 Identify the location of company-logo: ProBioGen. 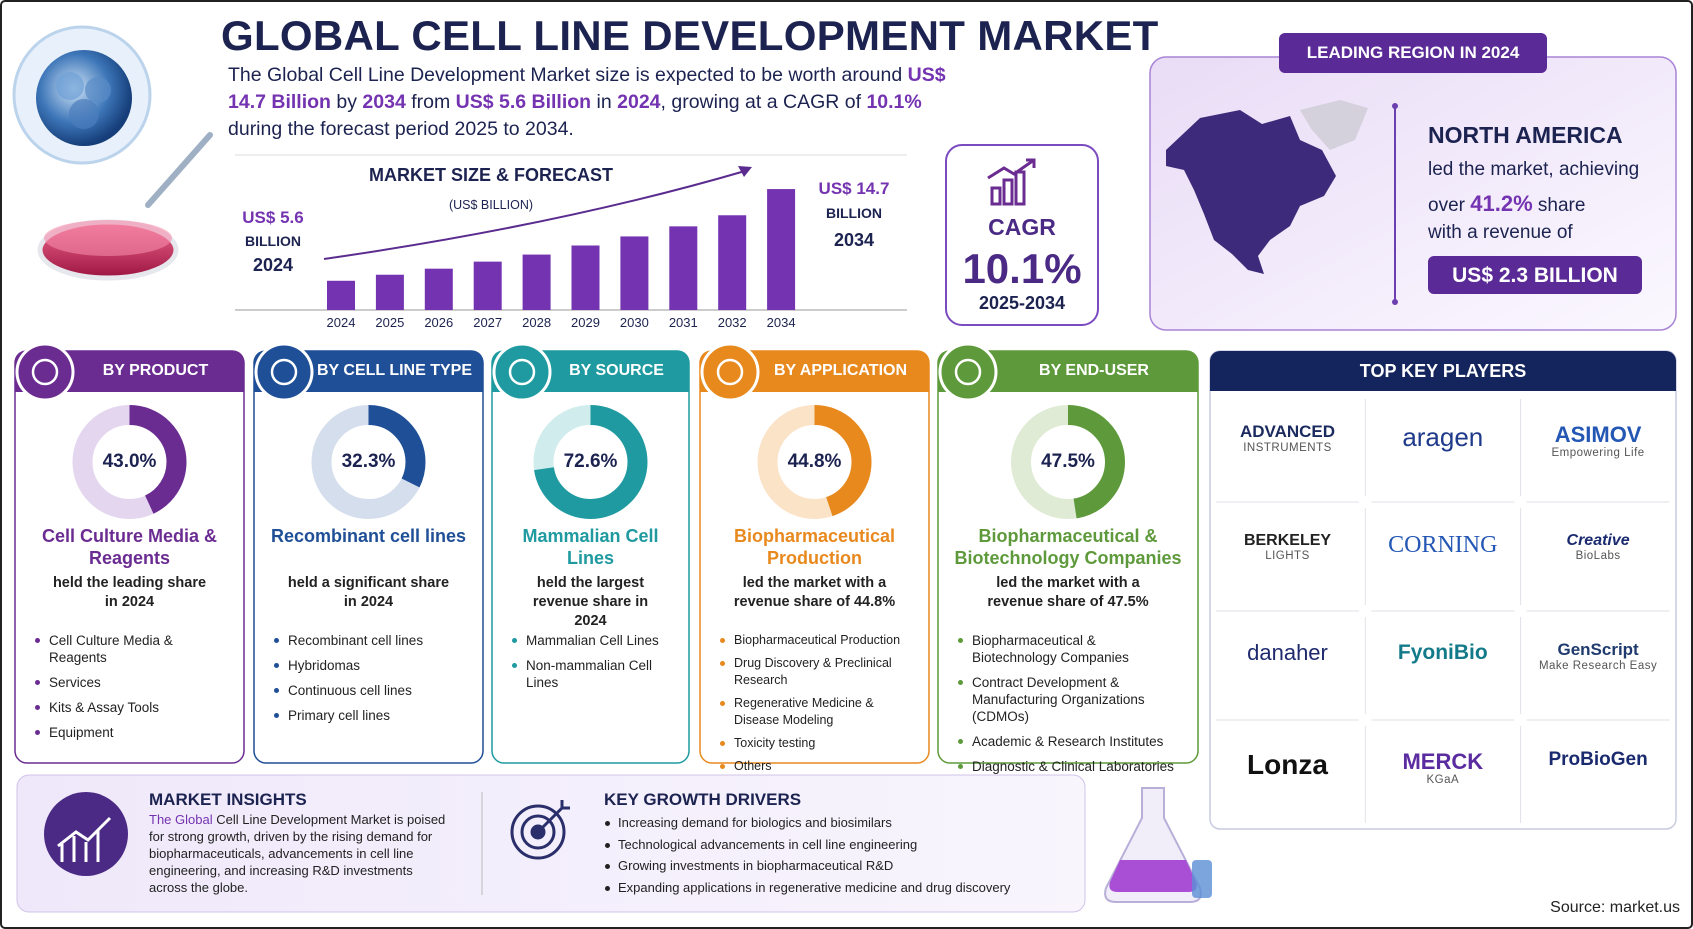
(1598, 760).